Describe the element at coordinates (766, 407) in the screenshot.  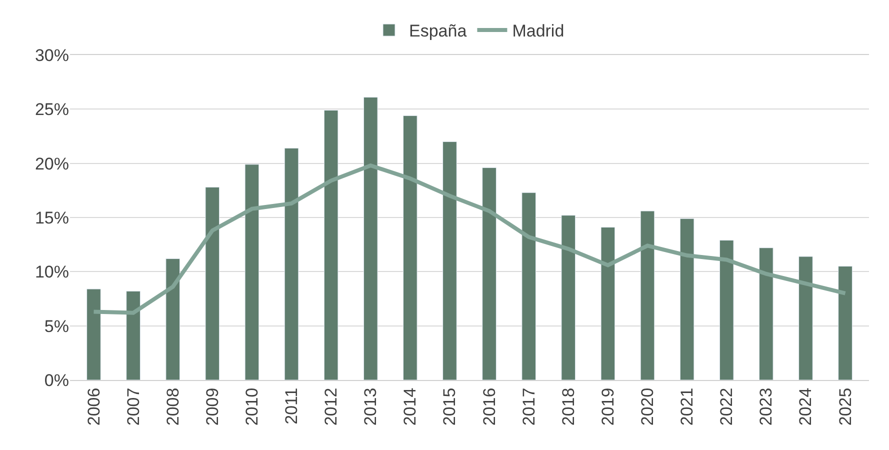
I see `x-tick-label: 2023` at that location.